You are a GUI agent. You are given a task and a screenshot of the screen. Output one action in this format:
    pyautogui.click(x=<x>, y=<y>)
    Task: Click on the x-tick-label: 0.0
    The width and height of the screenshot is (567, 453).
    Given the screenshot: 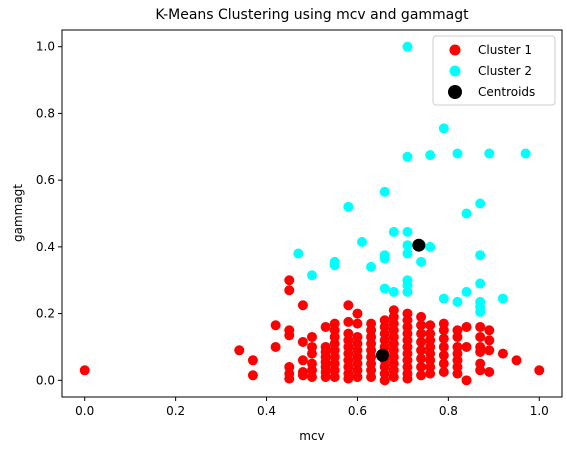 What is the action you would take?
    pyautogui.click(x=84, y=411)
    